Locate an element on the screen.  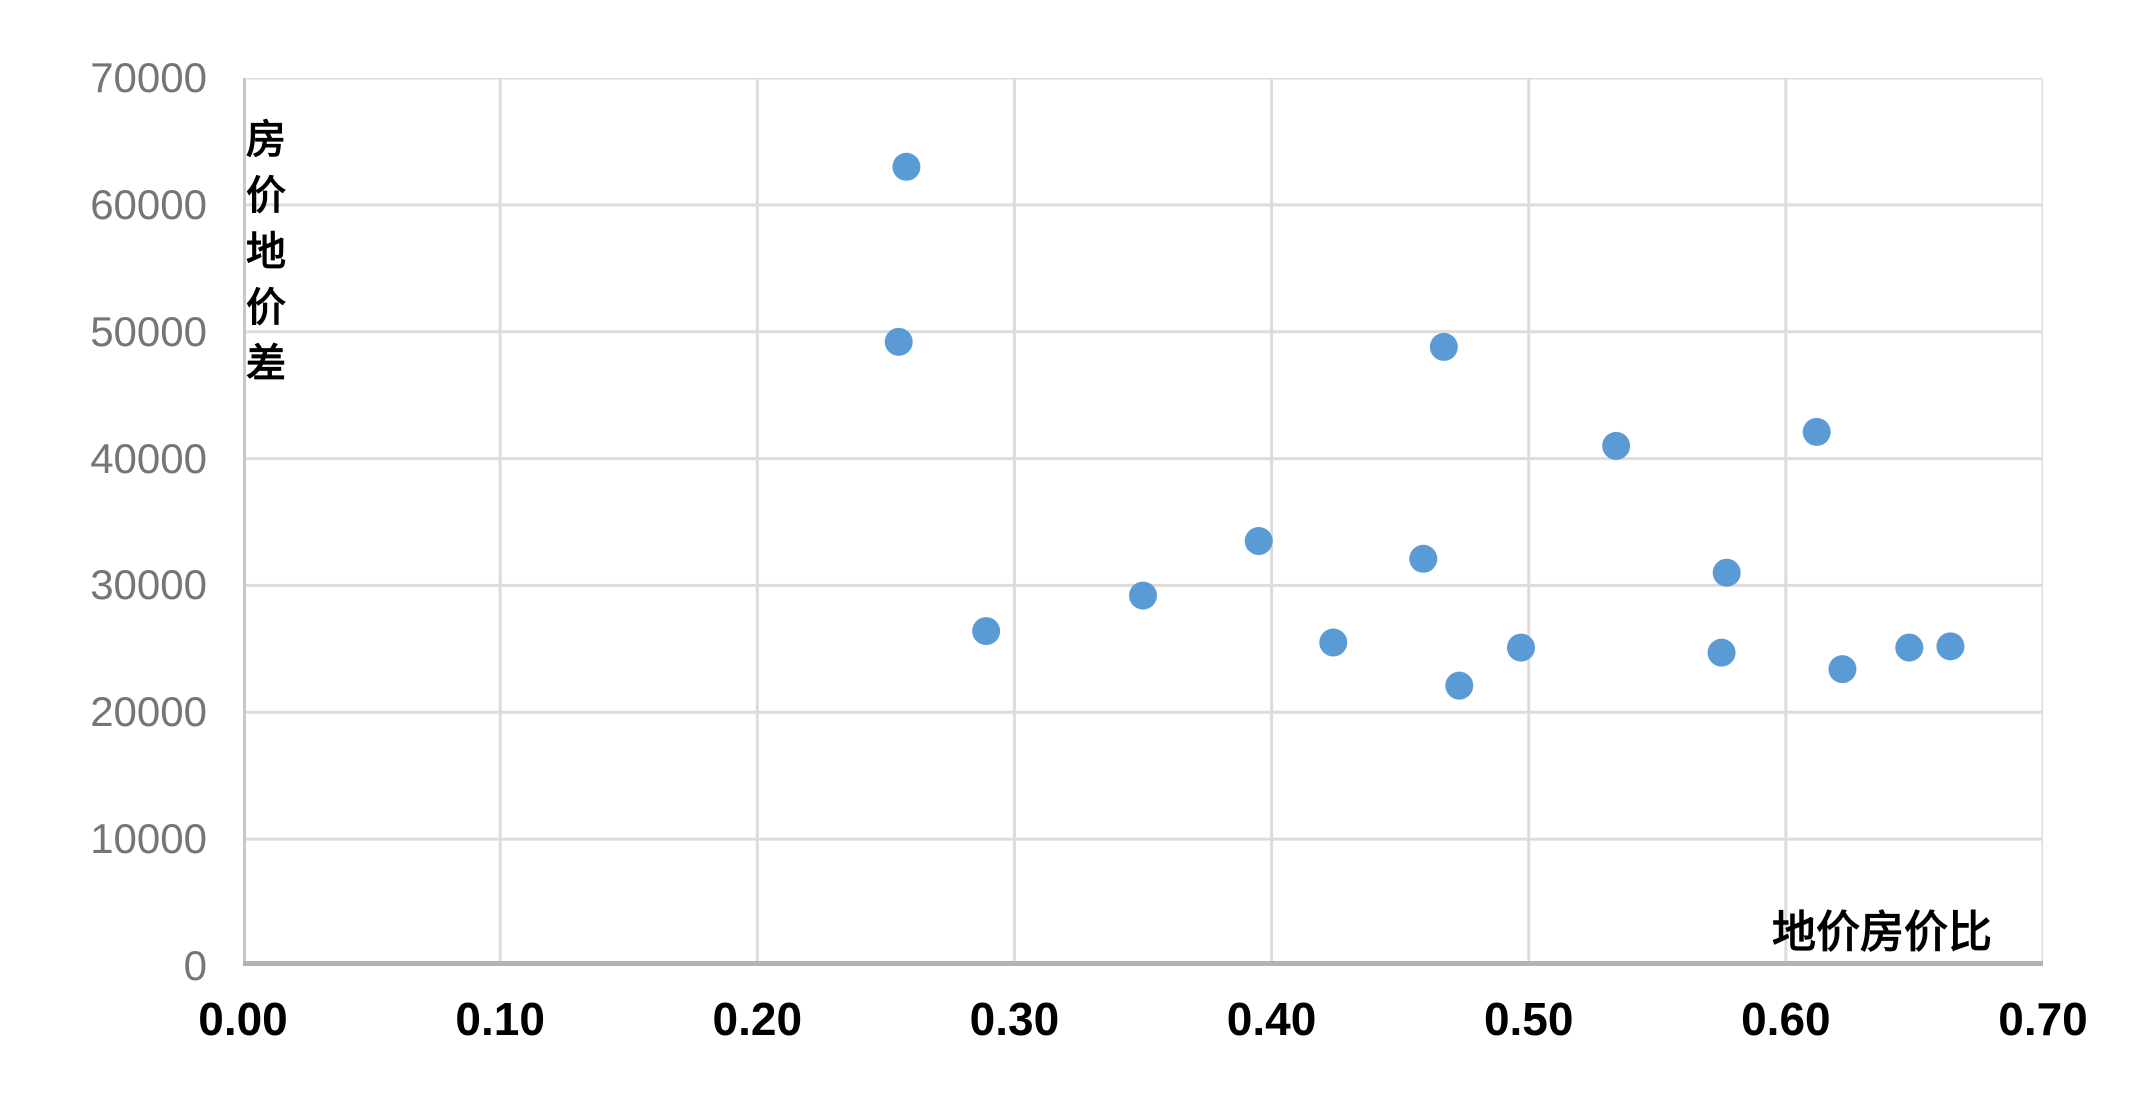
y-tick-label: 10000 is located at coordinates (148, 839).